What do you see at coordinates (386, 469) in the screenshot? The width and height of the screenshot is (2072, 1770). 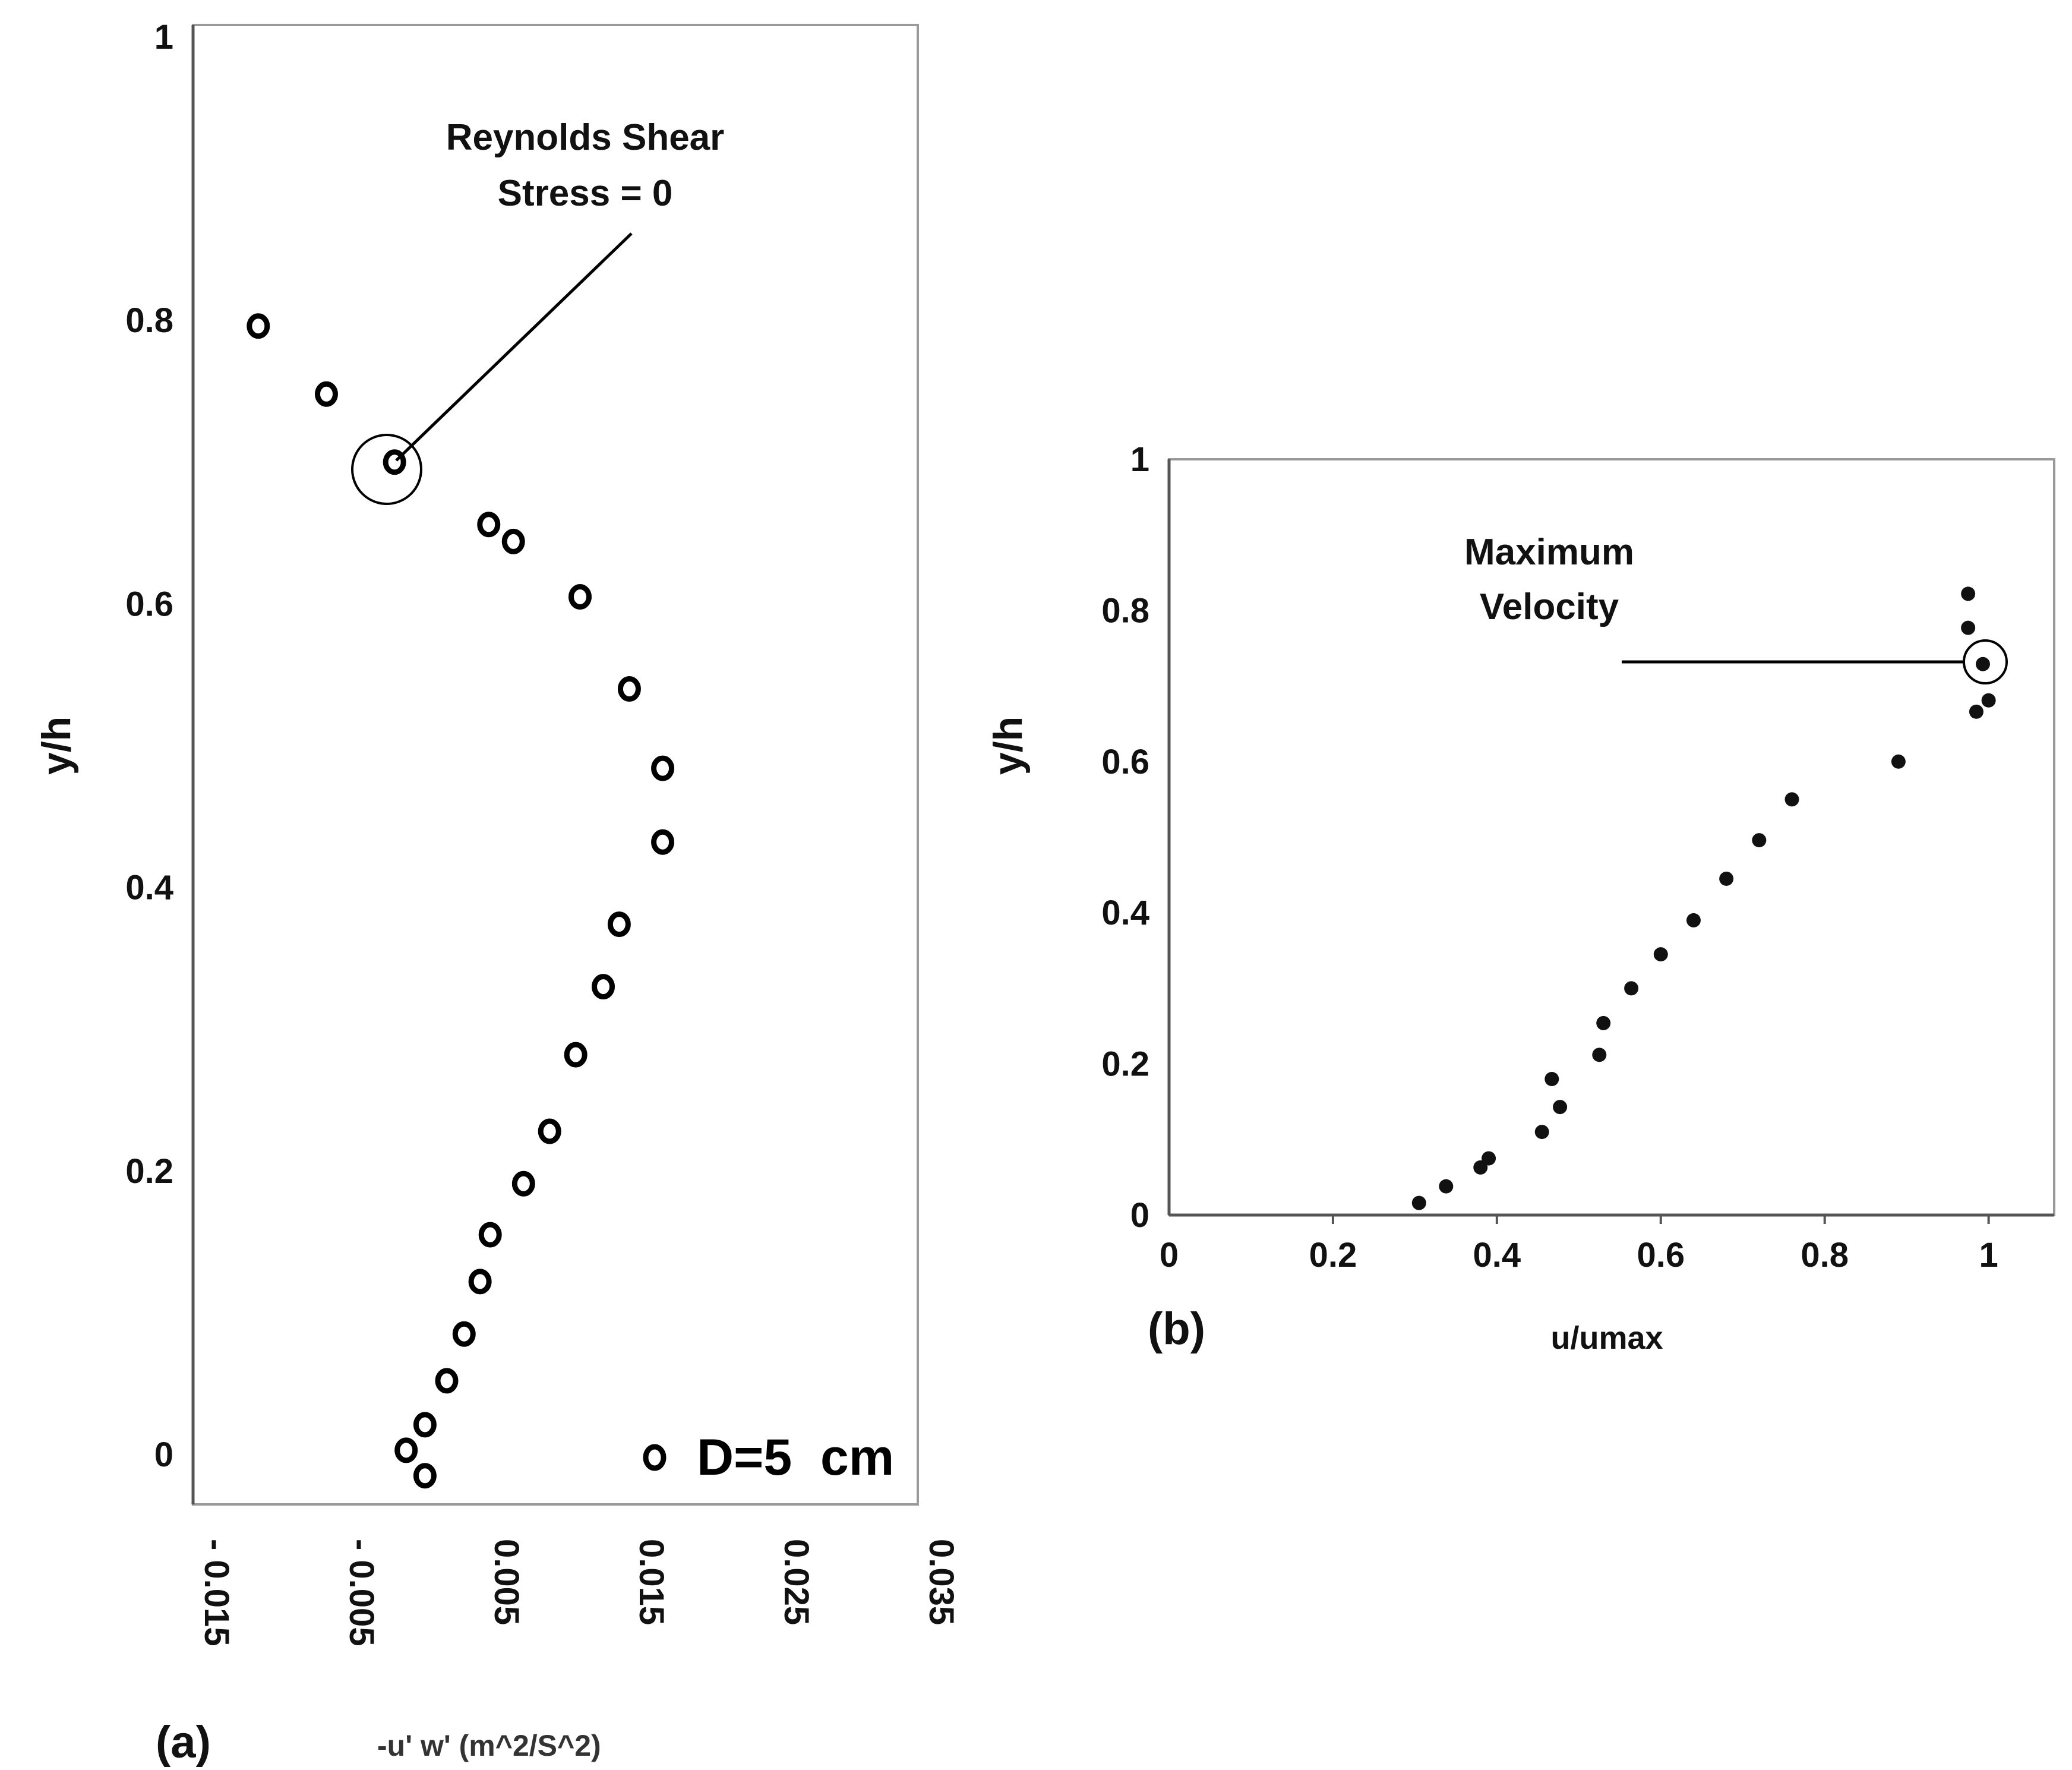 I see `highlight-circle-a` at bounding box center [386, 469].